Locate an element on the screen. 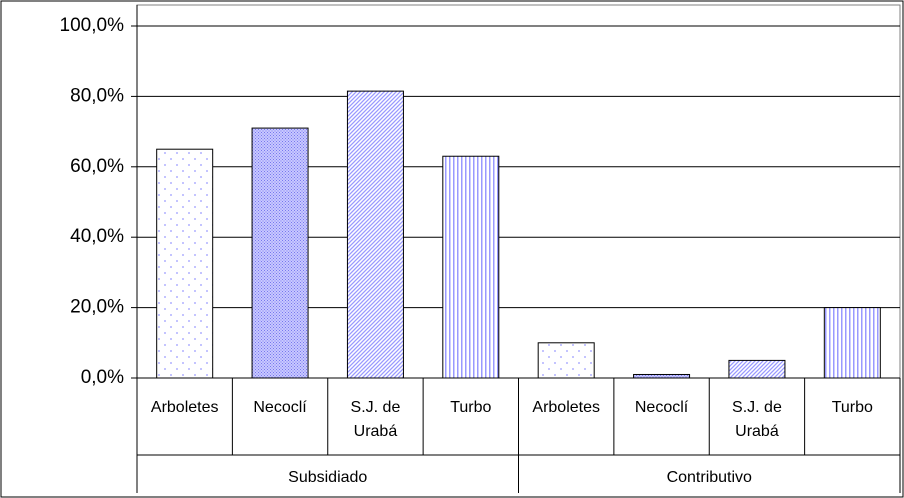 The image size is (904, 498). y-tick-label: 100,0% is located at coordinates (92, 25).